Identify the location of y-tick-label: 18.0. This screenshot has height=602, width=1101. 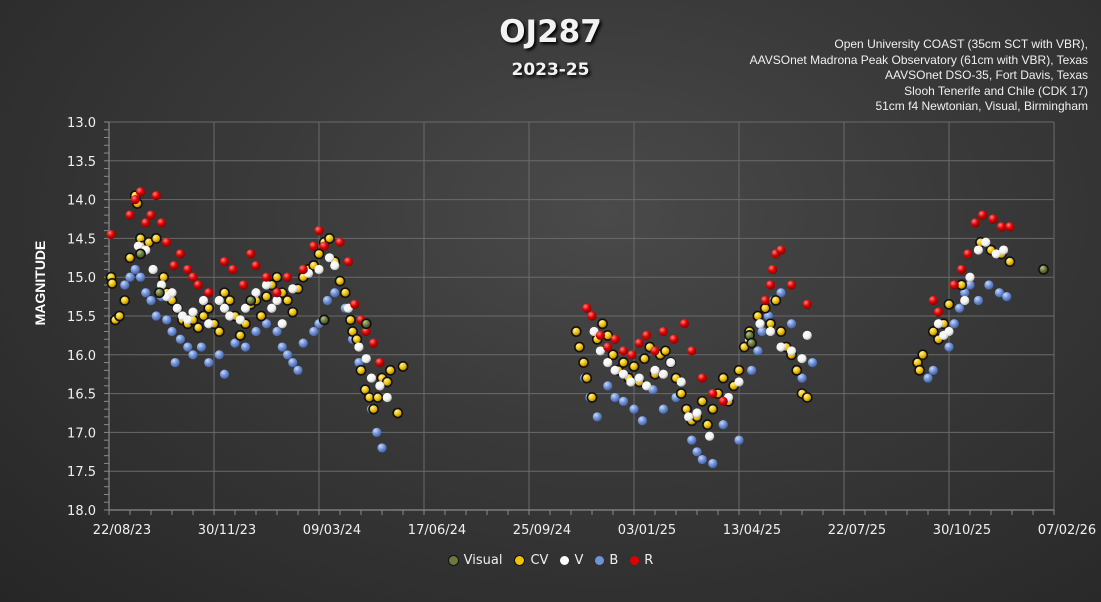
(81, 511).